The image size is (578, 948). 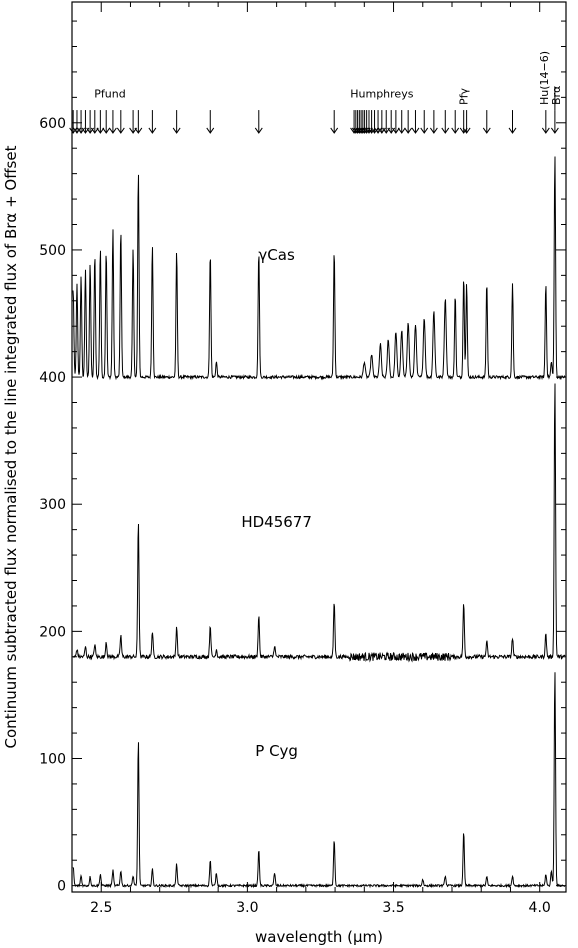 What do you see at coordinates (52, 505) in the screenshot?
I see `y-tick-label: 300` at bounding box center [52, 505].